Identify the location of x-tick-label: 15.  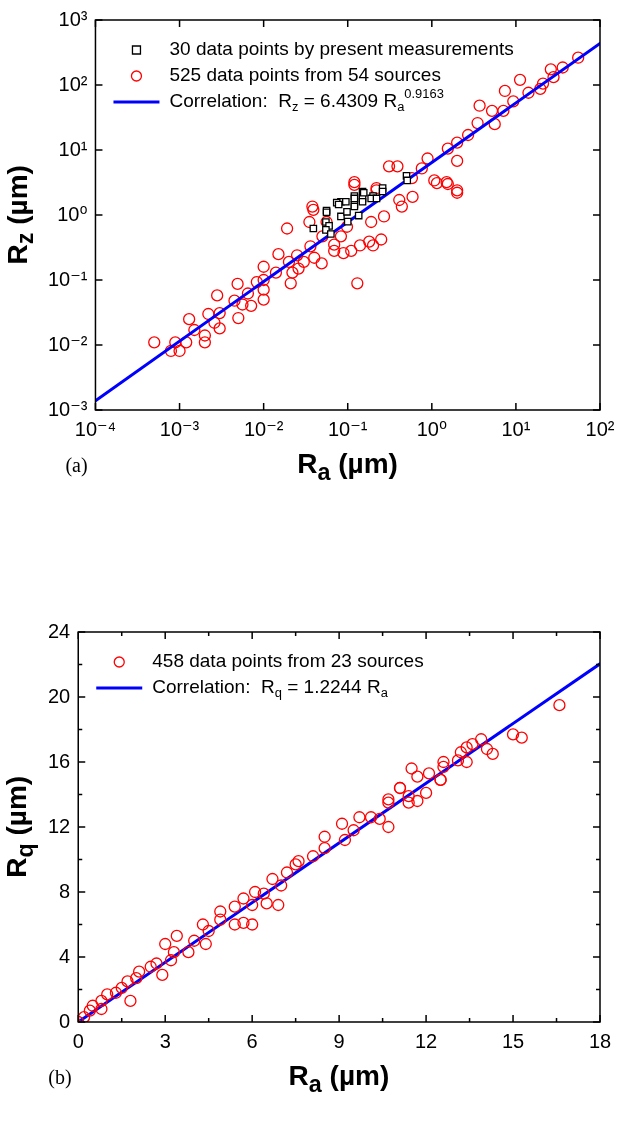
(513, 1040).